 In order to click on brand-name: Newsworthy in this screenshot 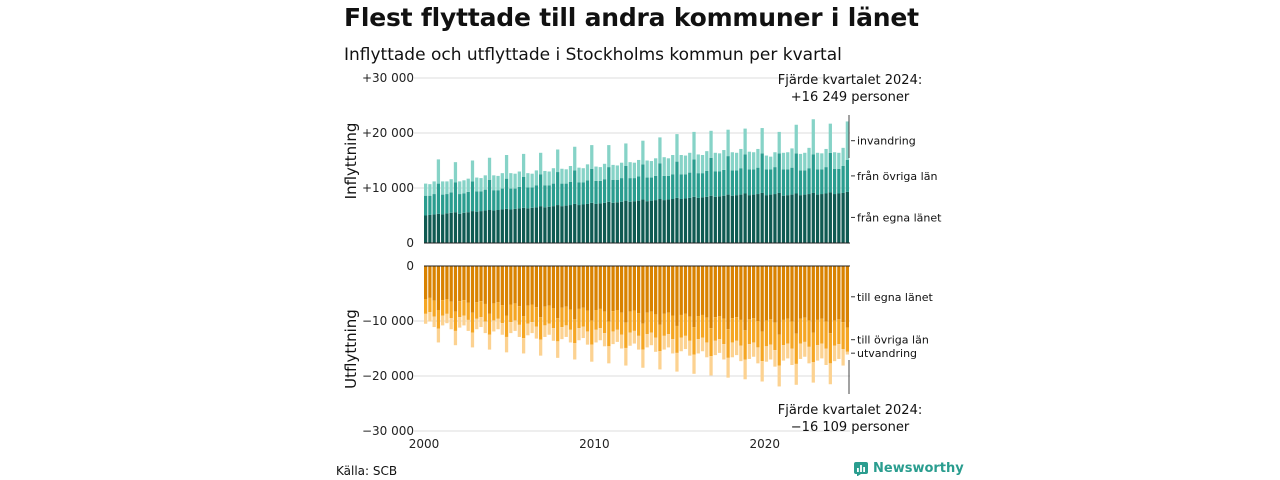, I will do `click(918, 468)`.